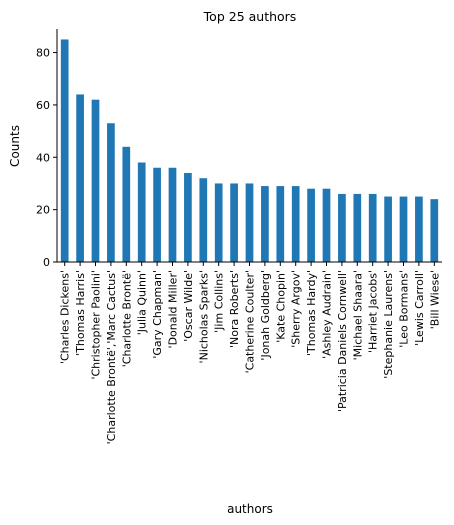  I want to click on y-tick-label: 0, so click(46, 262).